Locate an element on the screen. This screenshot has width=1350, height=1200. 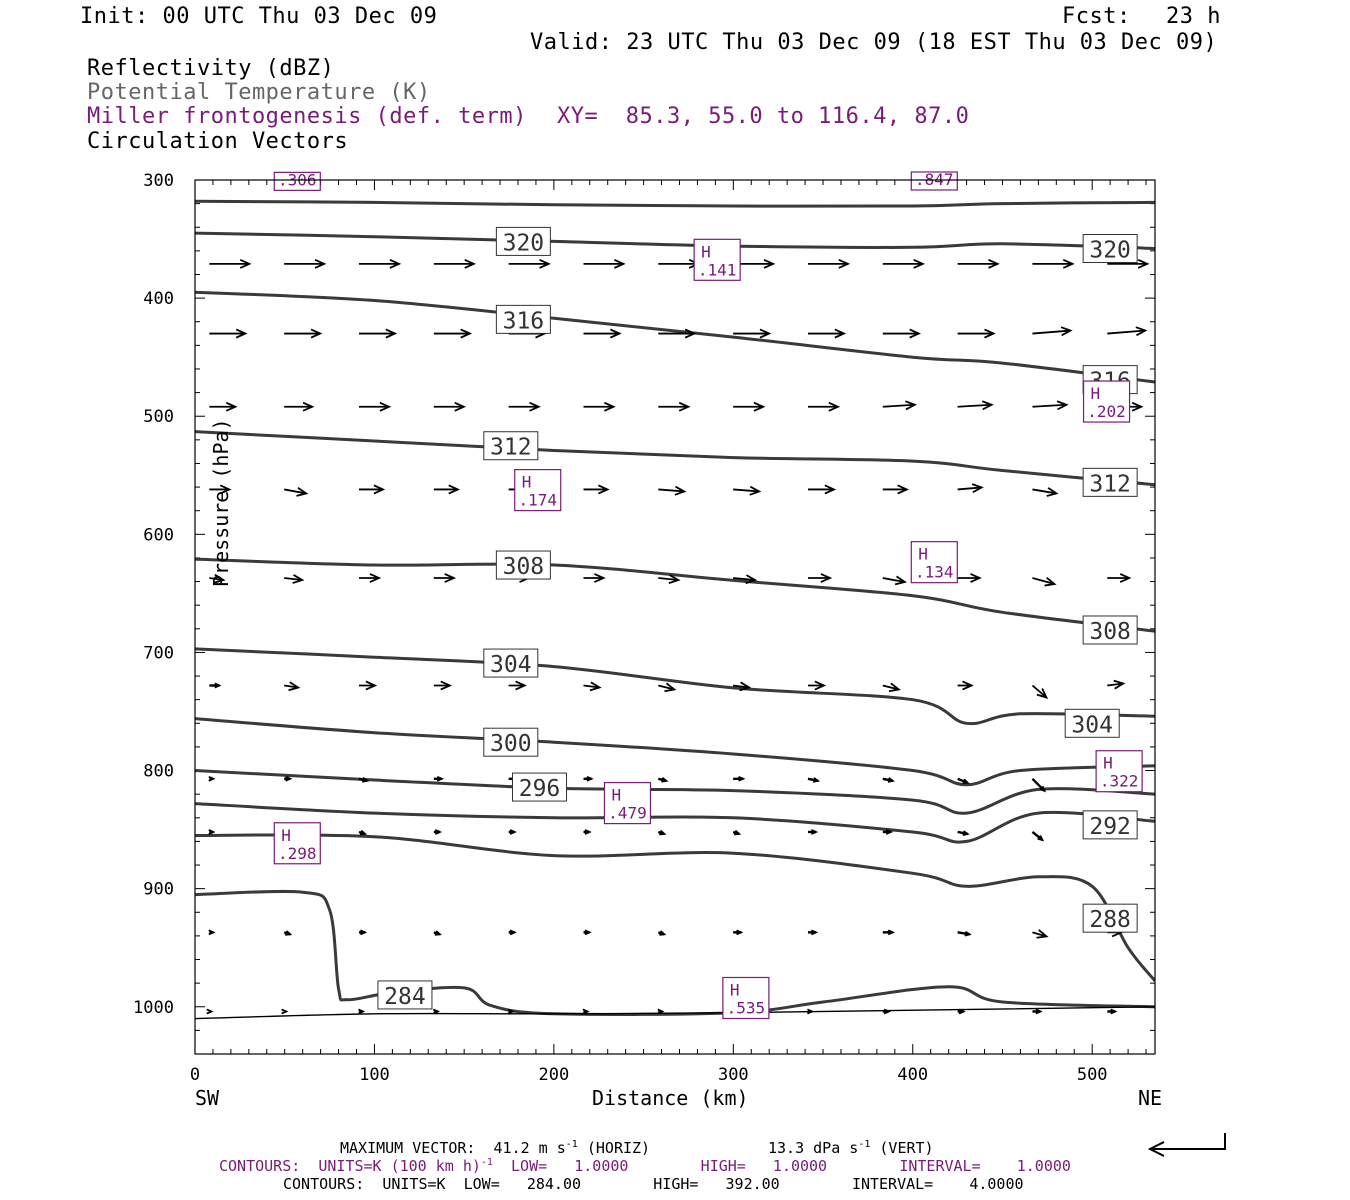
svg-text: .141 is located at coordinates (717, 269).